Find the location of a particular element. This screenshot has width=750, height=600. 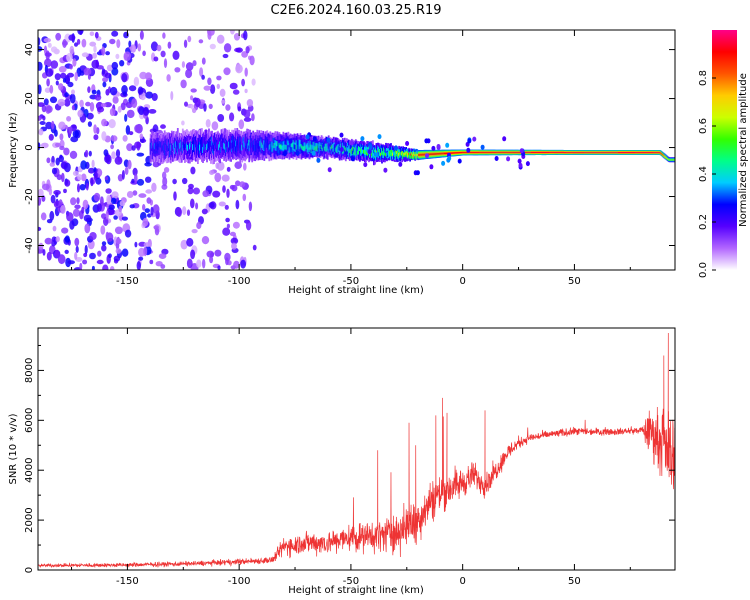

spectrogram-x-tick-label: -50 is located at coordinates (351, 281).